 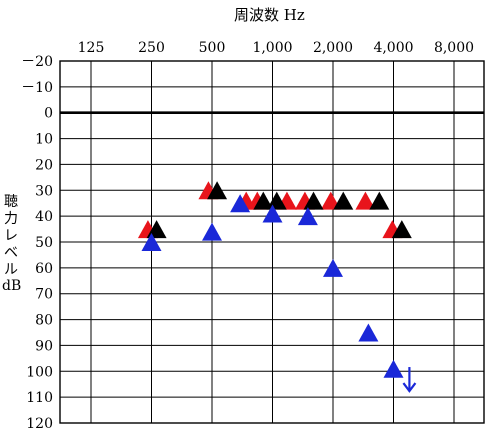 What do you see at coordinates (39, 372) in the screenshot?
I see `y-tick-label: 100` at bounding box center [39, 372].